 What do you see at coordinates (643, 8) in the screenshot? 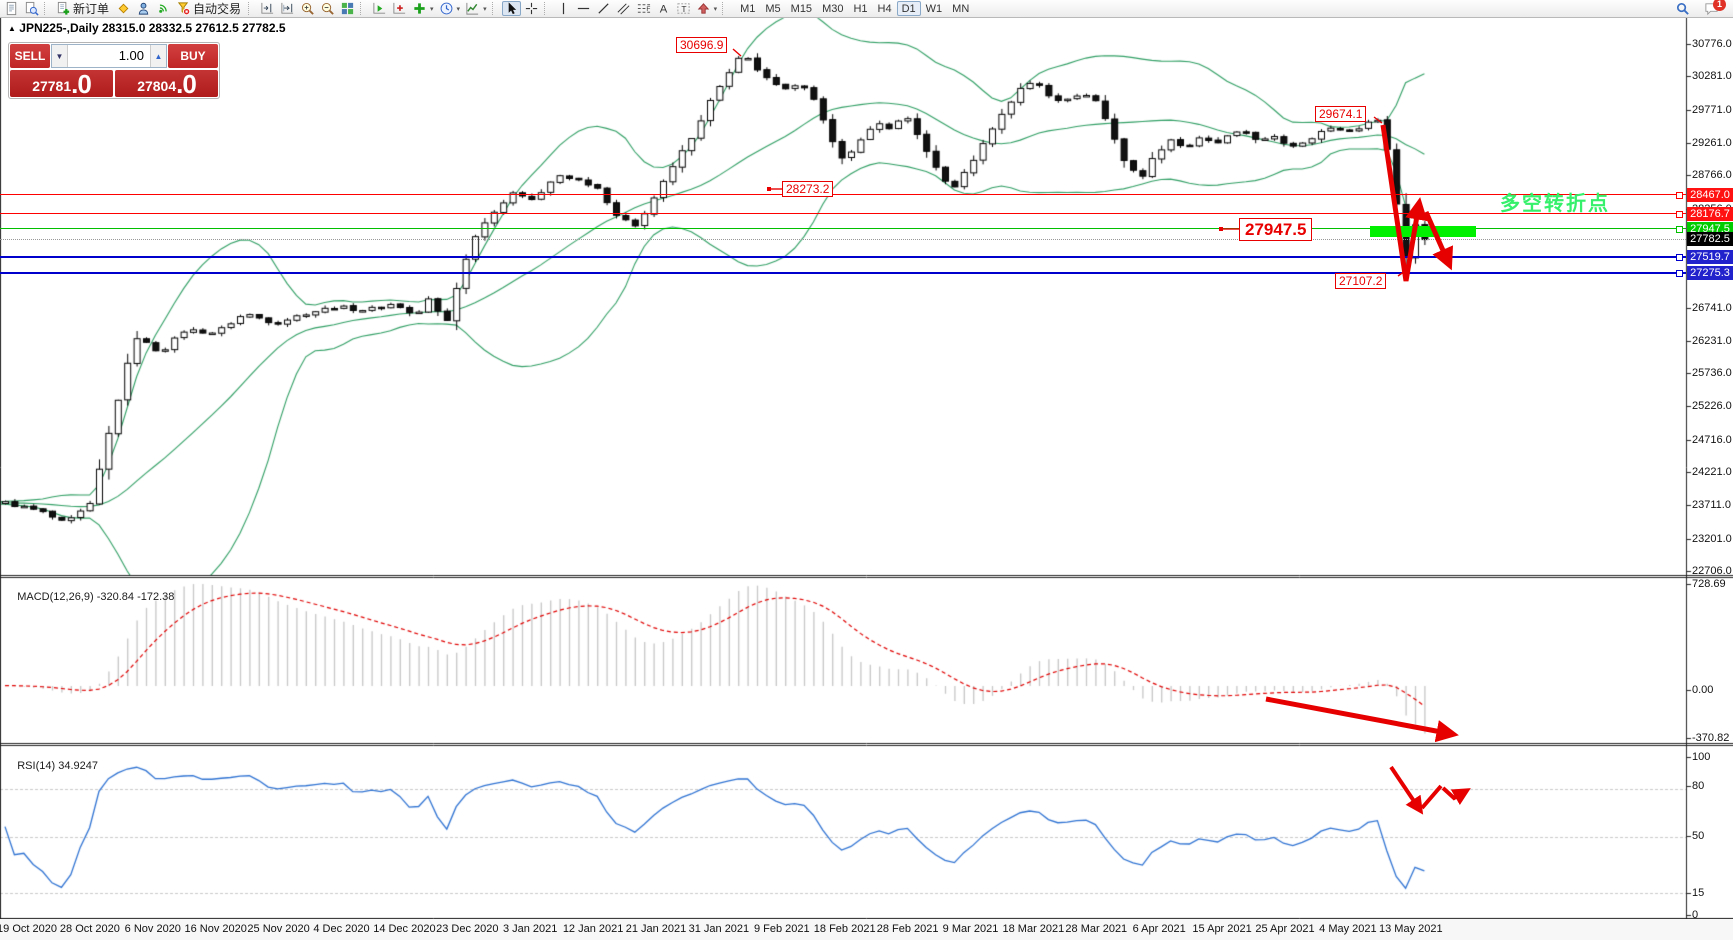
I see `fibonacci-tool: F` at bounding box center [643, 8].